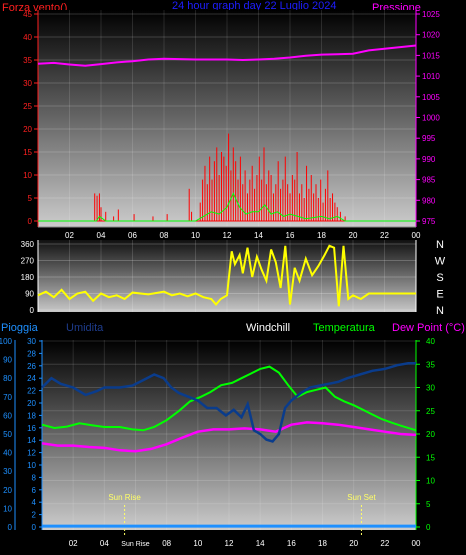  Describe the element at coordinates (227, 207) in the screenshot. I see `gust-line` at that location.